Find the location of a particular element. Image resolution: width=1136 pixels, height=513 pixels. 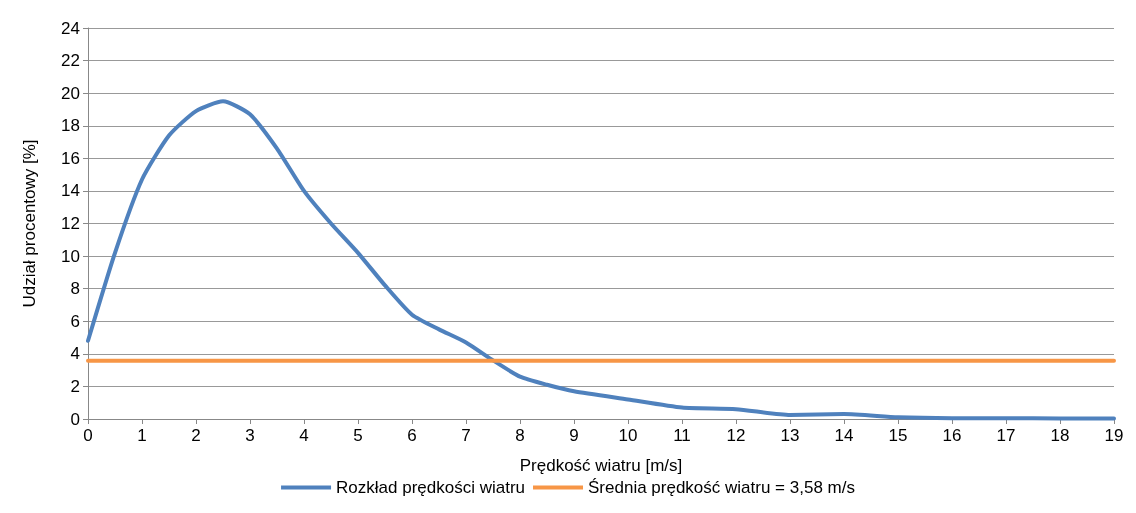

y-tick-label: 6 is located at coordinates (75, 321).